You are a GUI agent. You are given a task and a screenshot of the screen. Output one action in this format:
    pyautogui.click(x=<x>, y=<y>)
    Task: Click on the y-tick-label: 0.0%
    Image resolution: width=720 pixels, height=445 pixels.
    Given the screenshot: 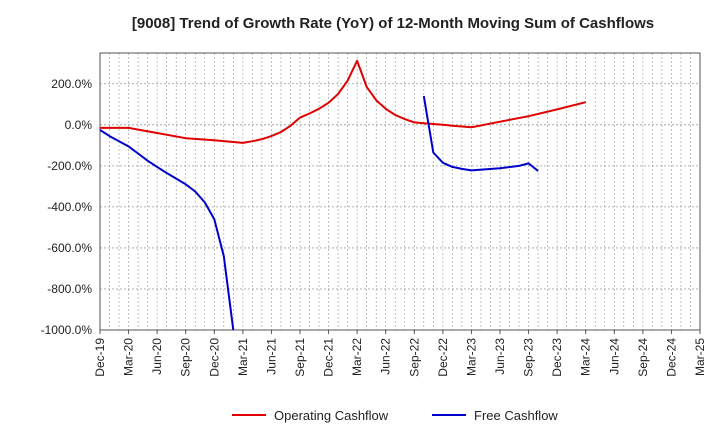 What is the action you would take?
    pyautogui.click(x=79, y=125)
    